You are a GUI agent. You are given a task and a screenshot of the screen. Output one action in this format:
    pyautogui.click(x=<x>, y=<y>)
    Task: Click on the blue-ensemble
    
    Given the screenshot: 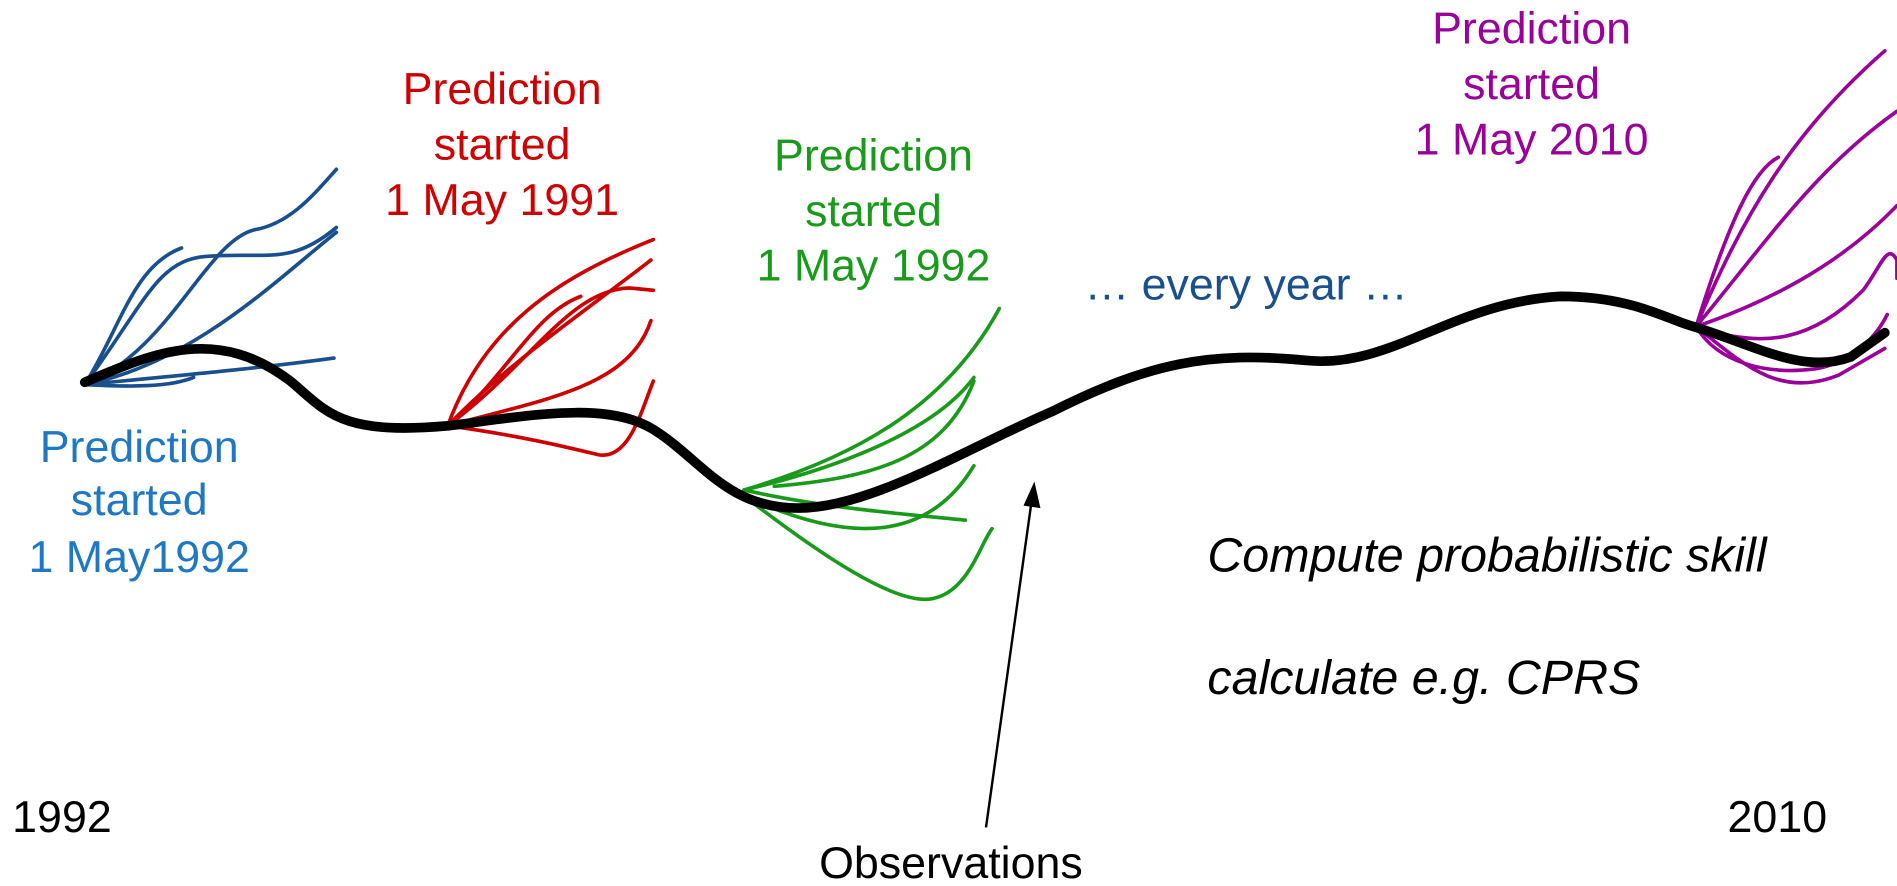 What is the action you would take?
    pyautogui.click(x=210, y=277)
    